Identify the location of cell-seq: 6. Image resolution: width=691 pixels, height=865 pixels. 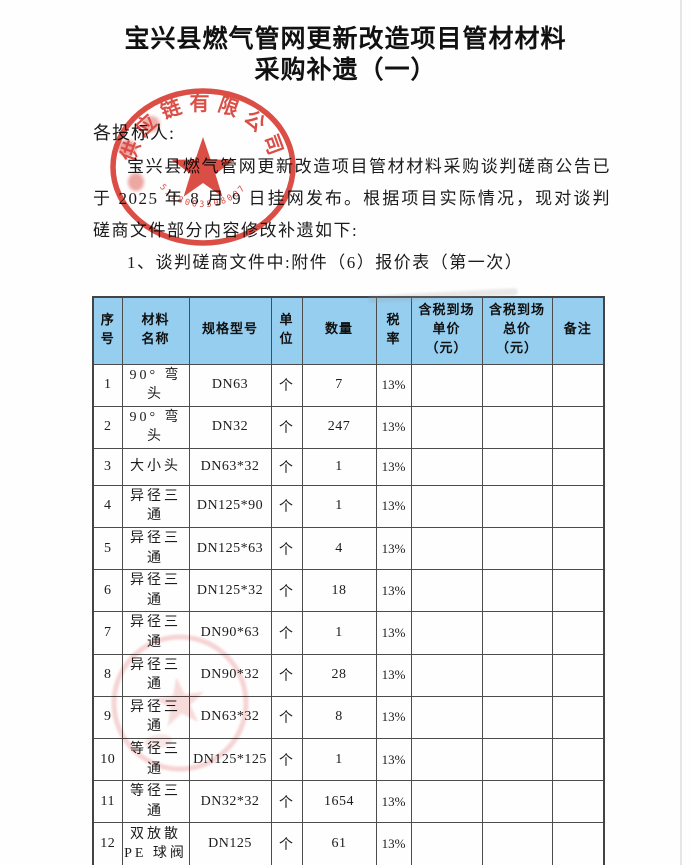
(107, 591).